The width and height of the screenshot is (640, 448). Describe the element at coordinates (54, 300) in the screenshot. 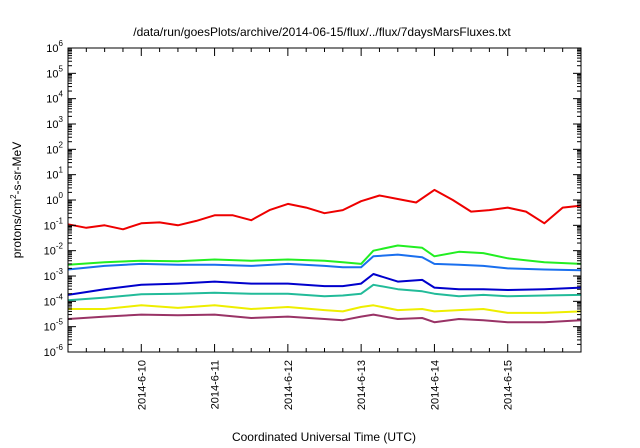

I see `y-tick-label: 10⁻⁴` at that location.